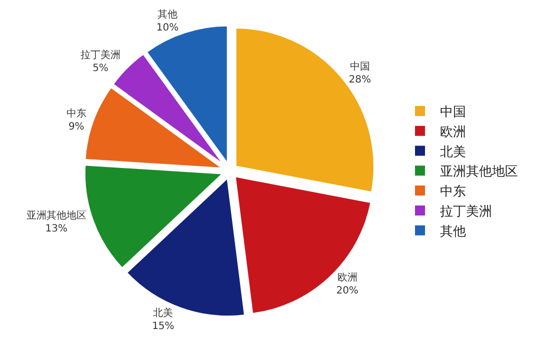 The image size is (550, 342). What do you see at coordinates (56, 215) in the screenshot?
I see `slice-label: 亚洲其他地区` at bounding box center [56, 215].